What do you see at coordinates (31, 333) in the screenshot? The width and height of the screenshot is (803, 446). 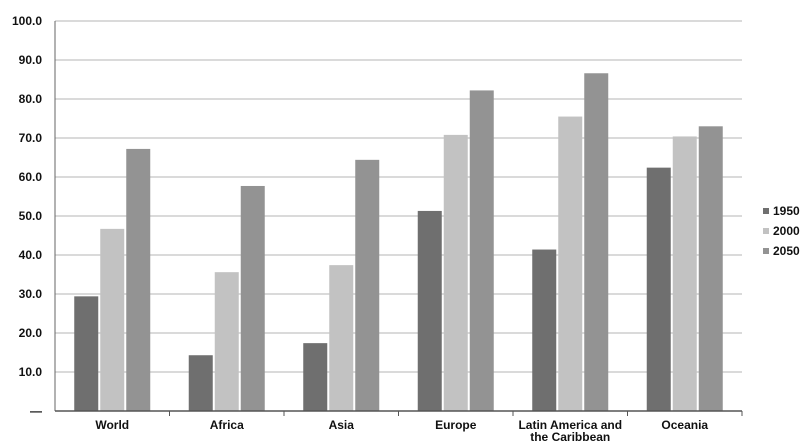 I see `y-tick-label: 20.0` at bounding box center [31, 333].